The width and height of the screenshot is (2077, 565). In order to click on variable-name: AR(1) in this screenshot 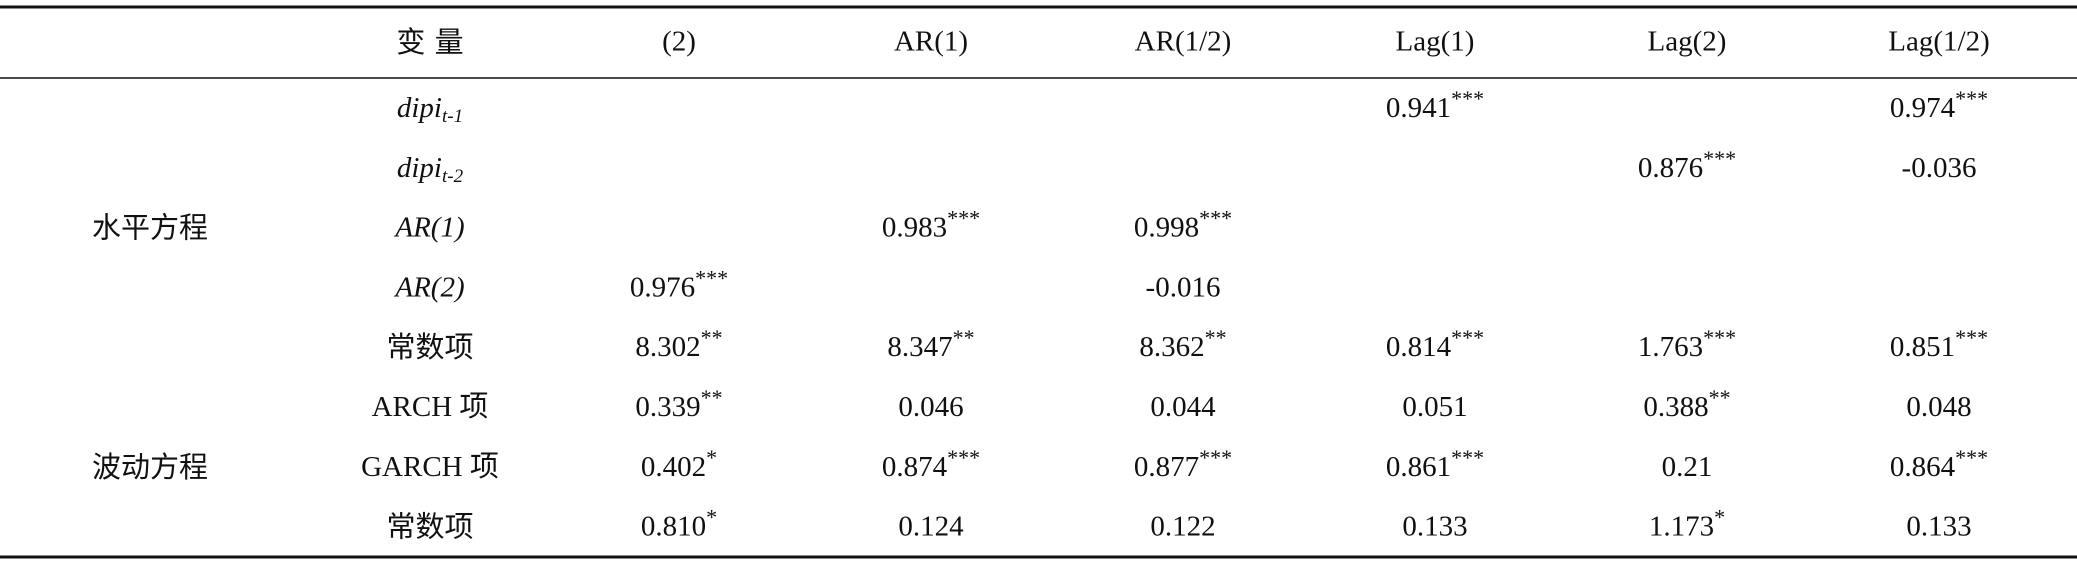, I will do `click(428, 227)`.